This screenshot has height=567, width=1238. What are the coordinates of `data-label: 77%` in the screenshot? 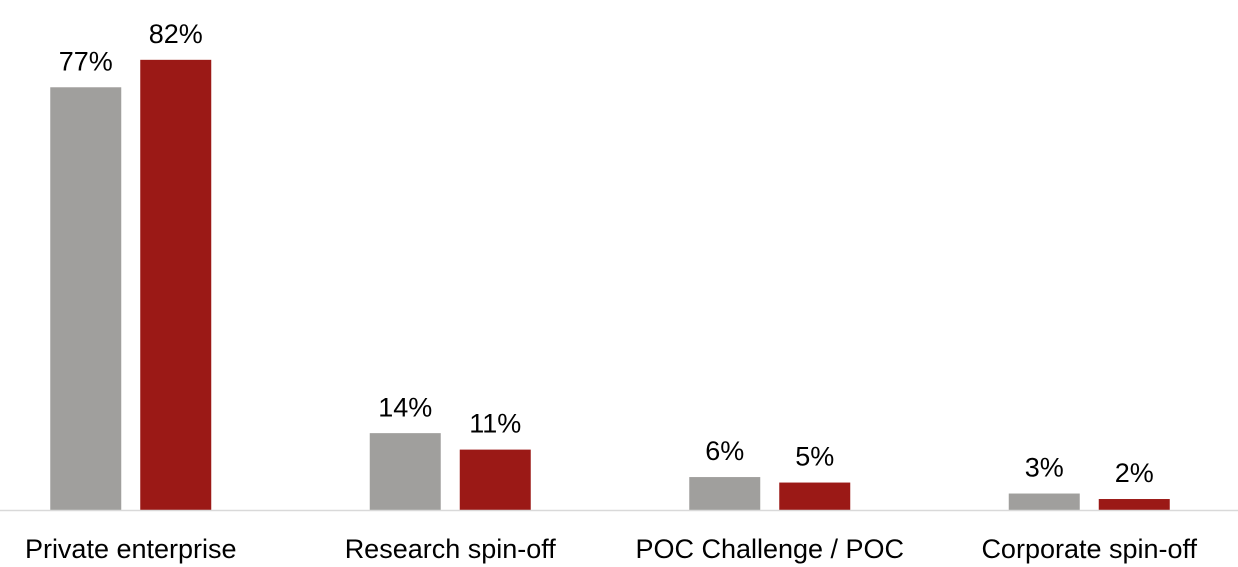 It's located at (86, 61).